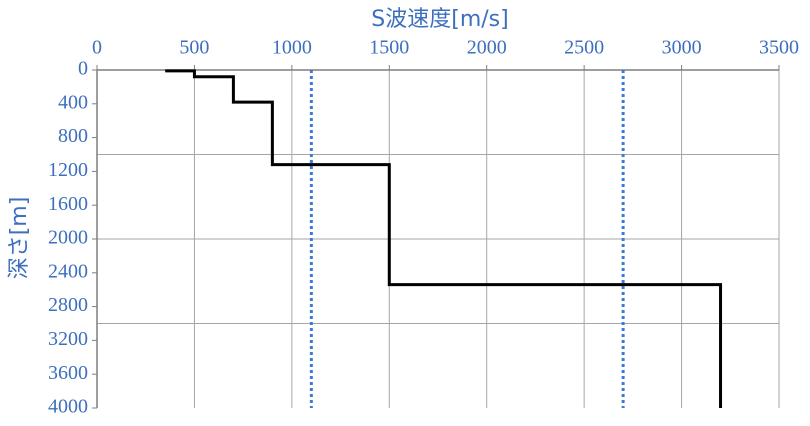 This screenshot has width=810, height=426. I want to click on y-tick-label: 3600, so click(68, 373).